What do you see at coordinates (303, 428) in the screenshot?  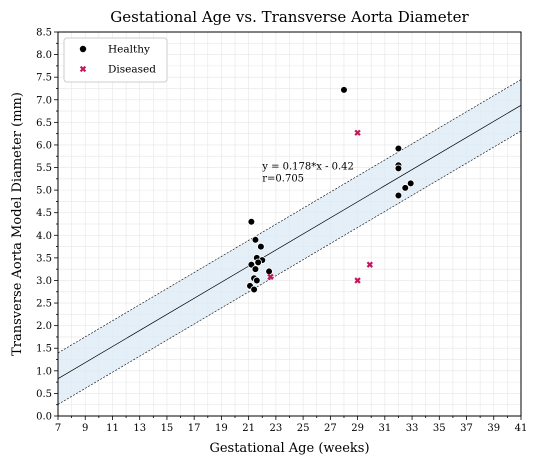 I see `x-tick-label: 25` at bounding box center [303, 428].